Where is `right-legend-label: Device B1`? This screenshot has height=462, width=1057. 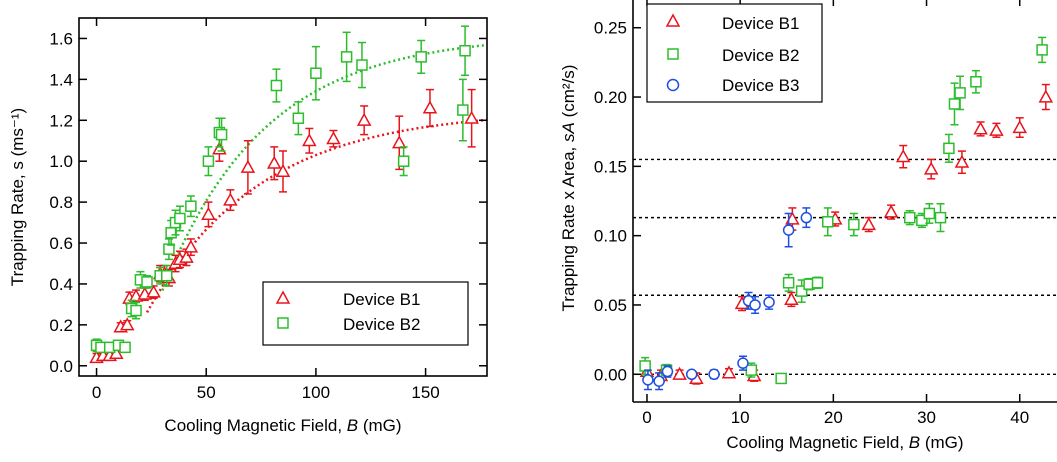
right-legend-label: Device B1 is located at coordinates (760, 23).